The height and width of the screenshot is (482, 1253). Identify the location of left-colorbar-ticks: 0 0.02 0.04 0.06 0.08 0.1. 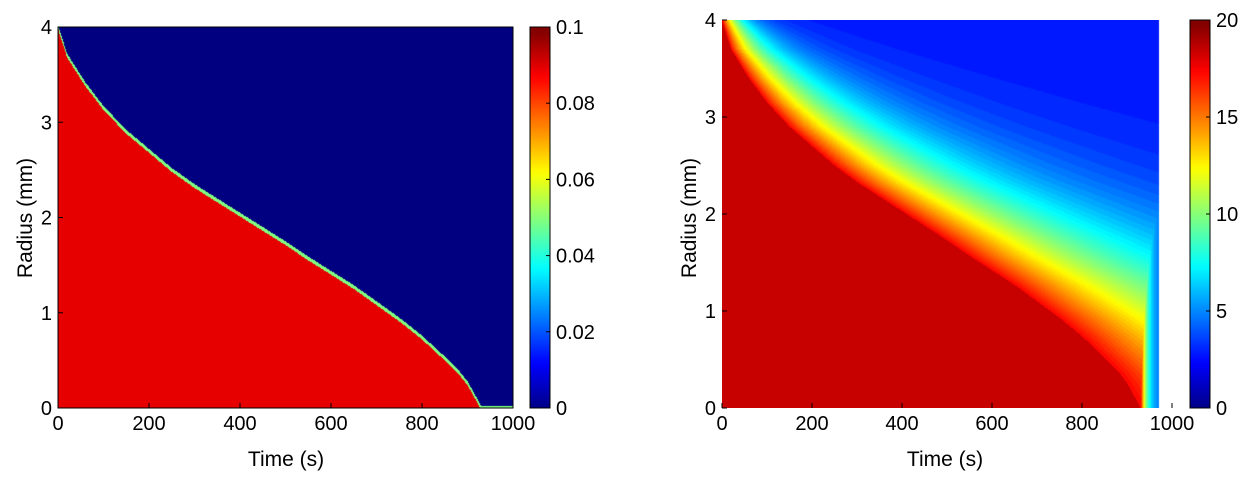
(570, 218).